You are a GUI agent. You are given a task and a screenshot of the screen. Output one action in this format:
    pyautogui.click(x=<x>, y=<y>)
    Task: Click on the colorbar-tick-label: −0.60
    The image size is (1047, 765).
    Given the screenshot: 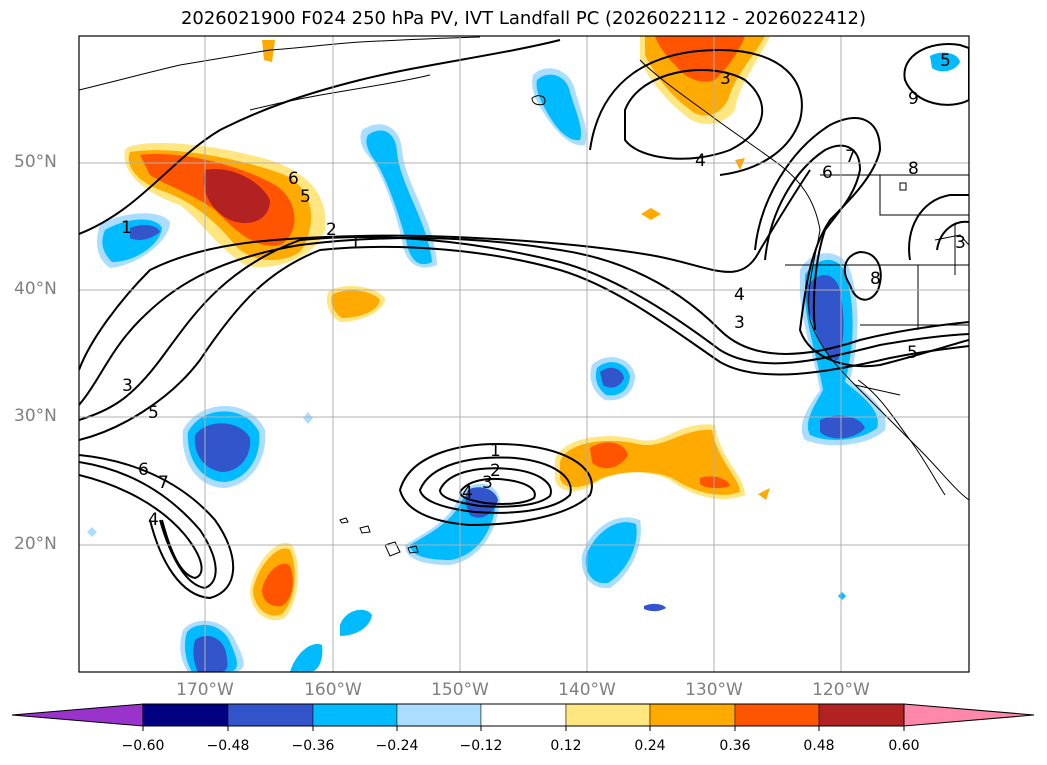 What is the action you would take?
    pyautogui.click(x=143, y=746)
    